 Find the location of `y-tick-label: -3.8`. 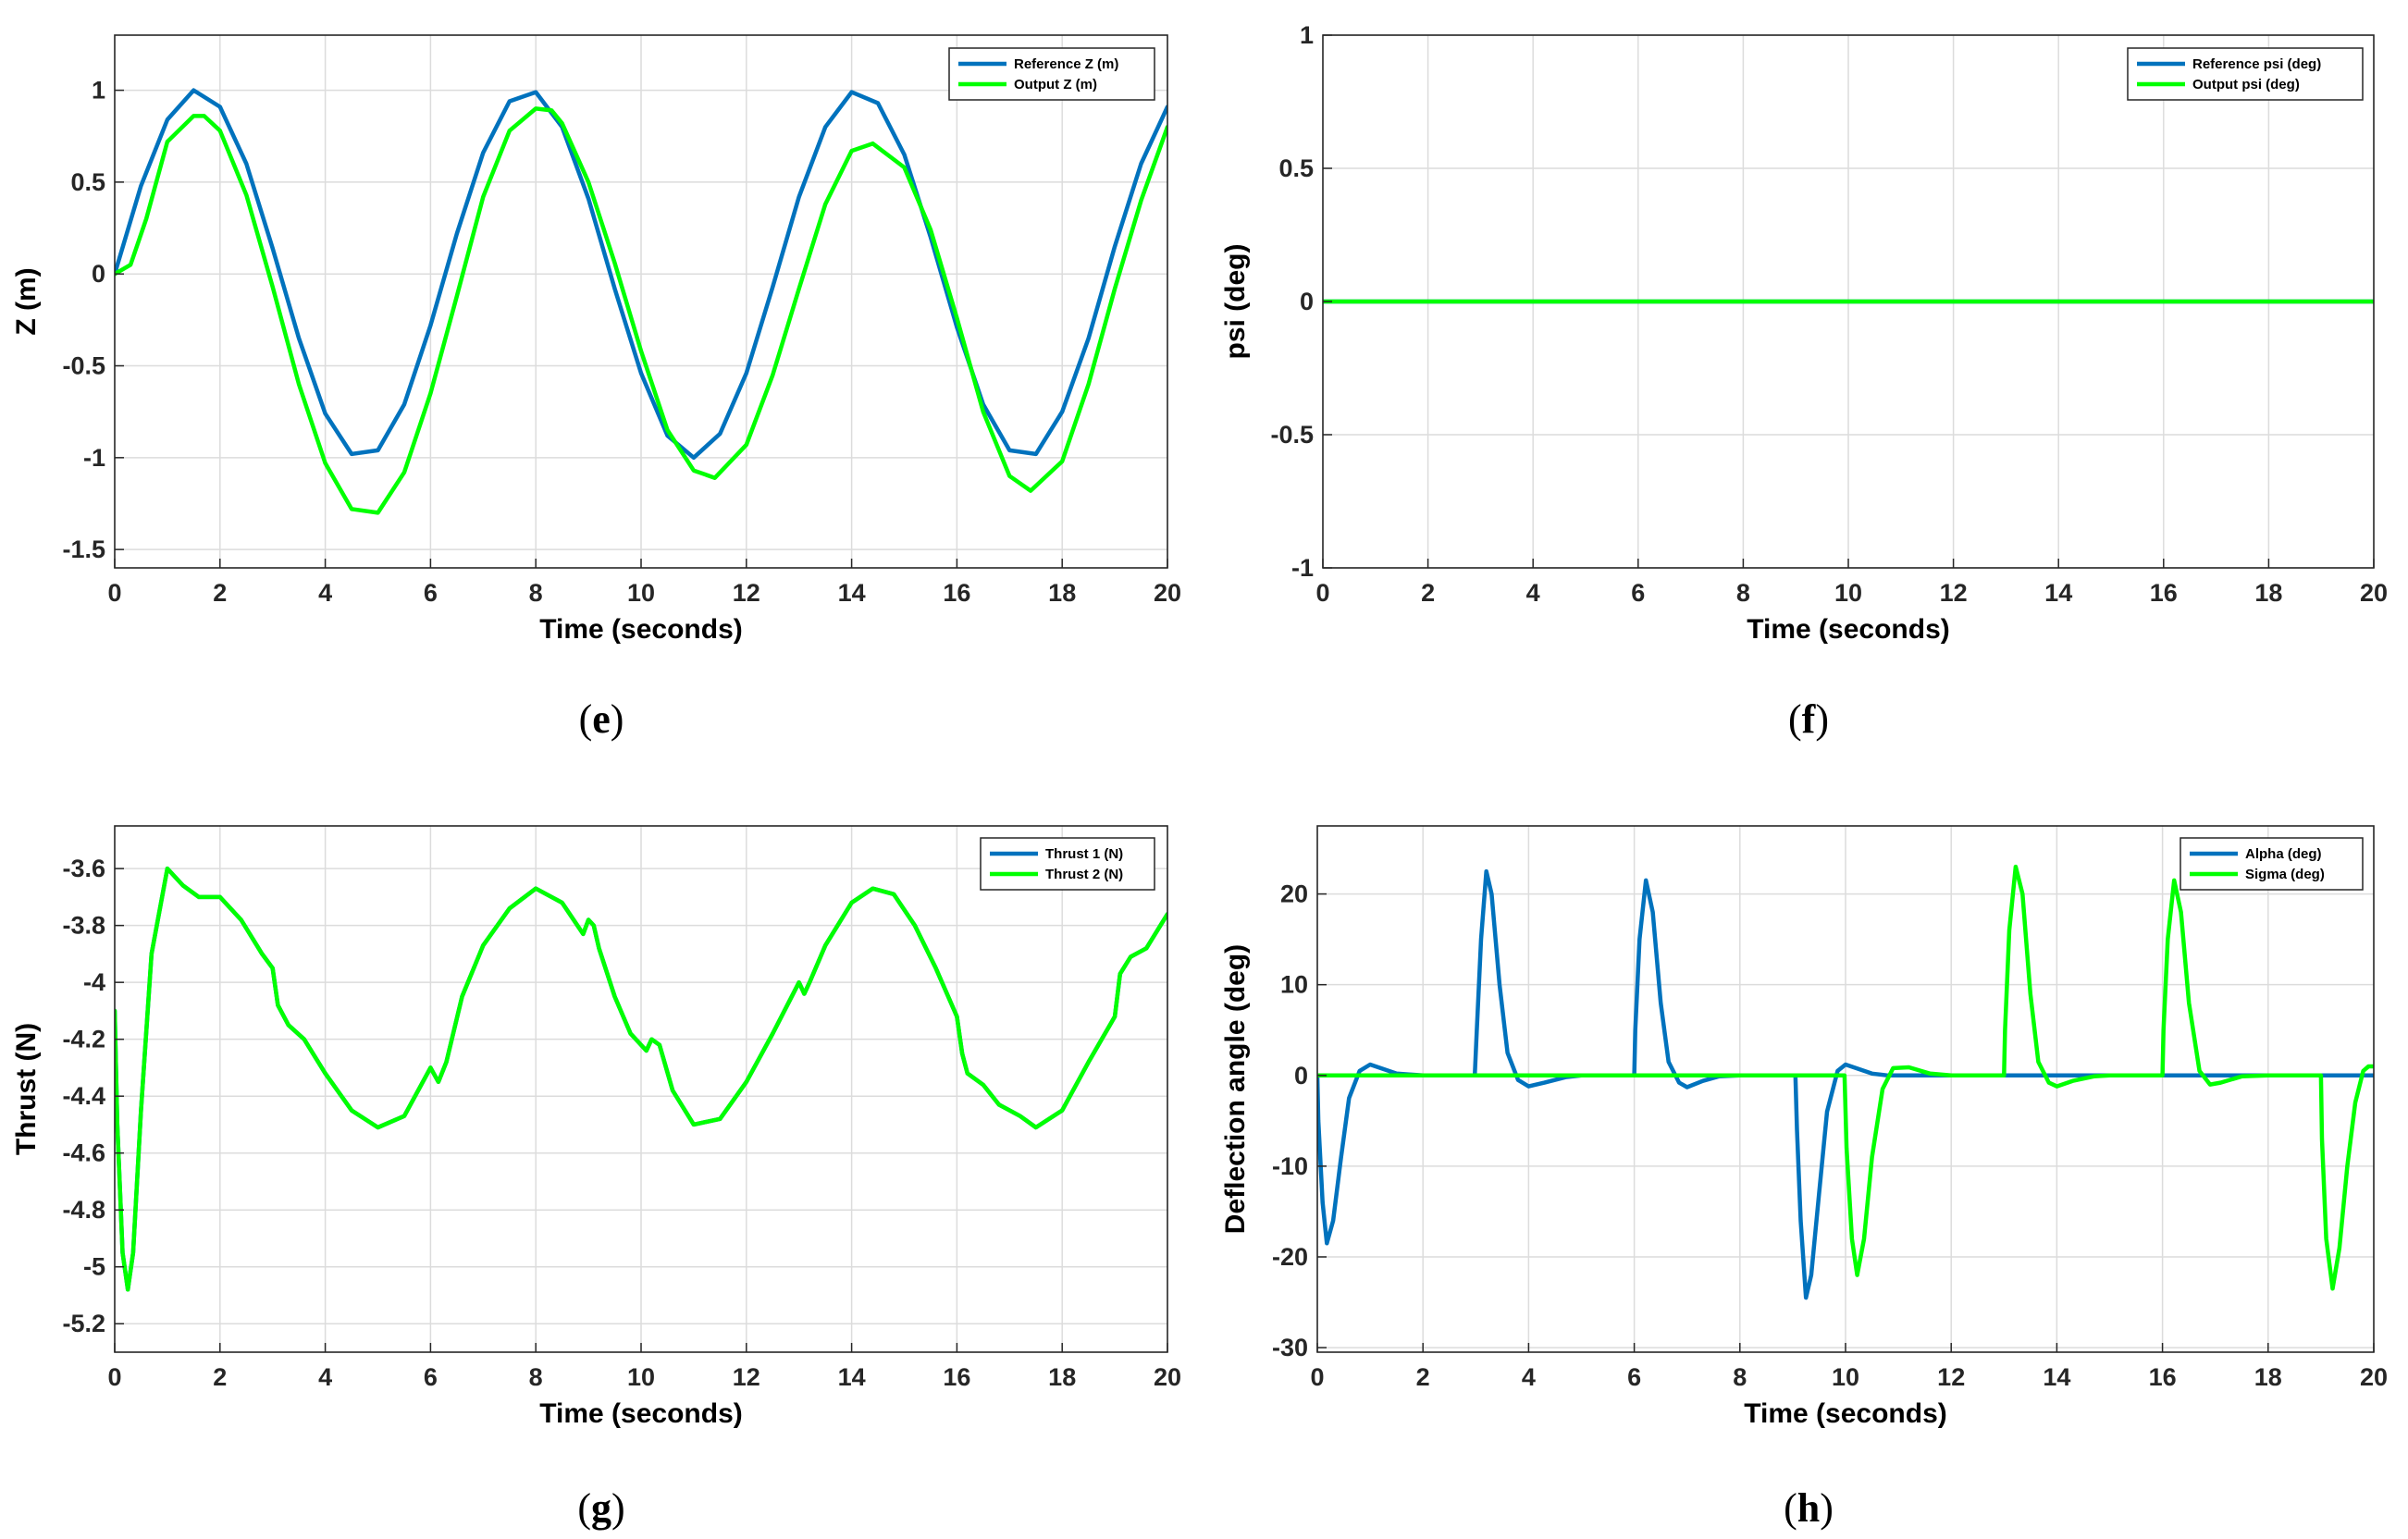

y-tick-label: -3.8 is located at coordinates (83, 926).